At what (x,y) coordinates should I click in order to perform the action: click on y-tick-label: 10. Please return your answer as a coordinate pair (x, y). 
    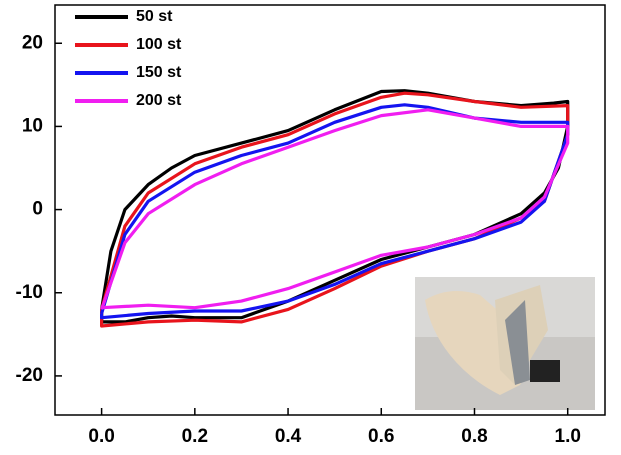
    Looking at the image, I should click on (32, 125).